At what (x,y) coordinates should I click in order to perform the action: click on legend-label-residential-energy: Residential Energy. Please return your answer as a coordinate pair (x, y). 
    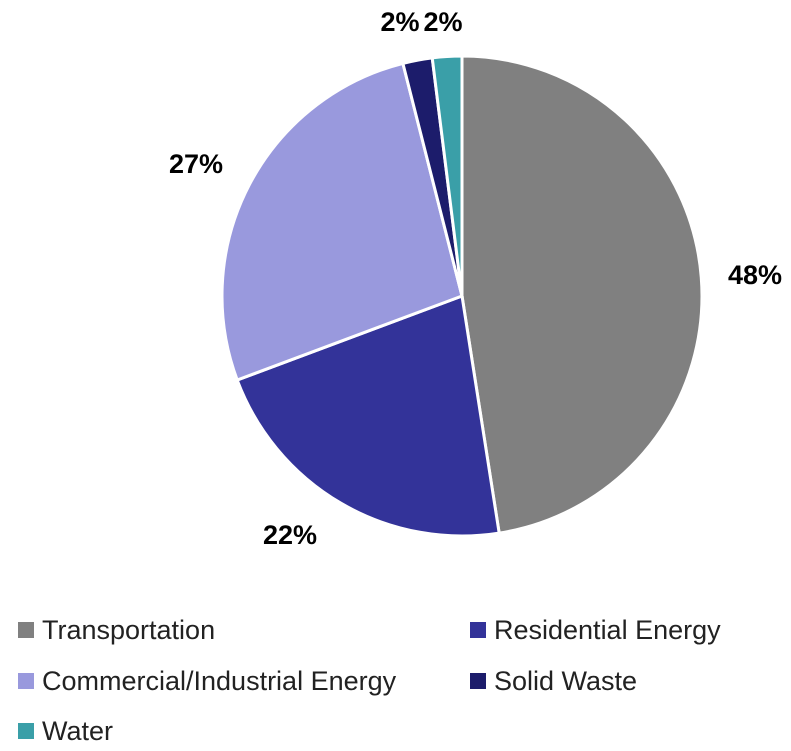
    Looking at the image, I should click on (607, 629).